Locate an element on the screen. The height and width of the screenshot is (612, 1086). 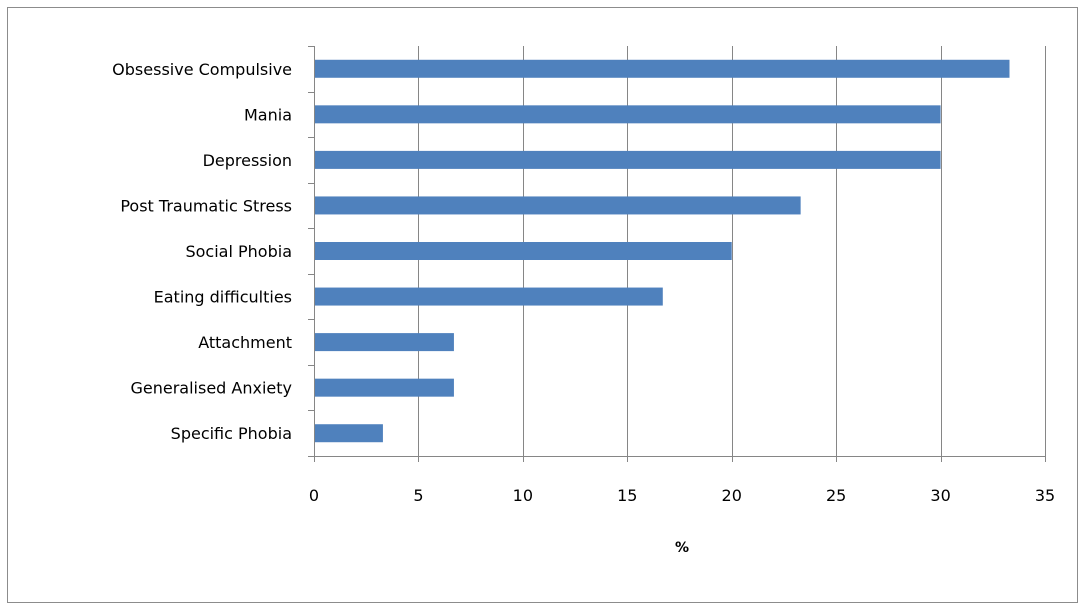
category-label: Depression is located at coordinates (247, 160).